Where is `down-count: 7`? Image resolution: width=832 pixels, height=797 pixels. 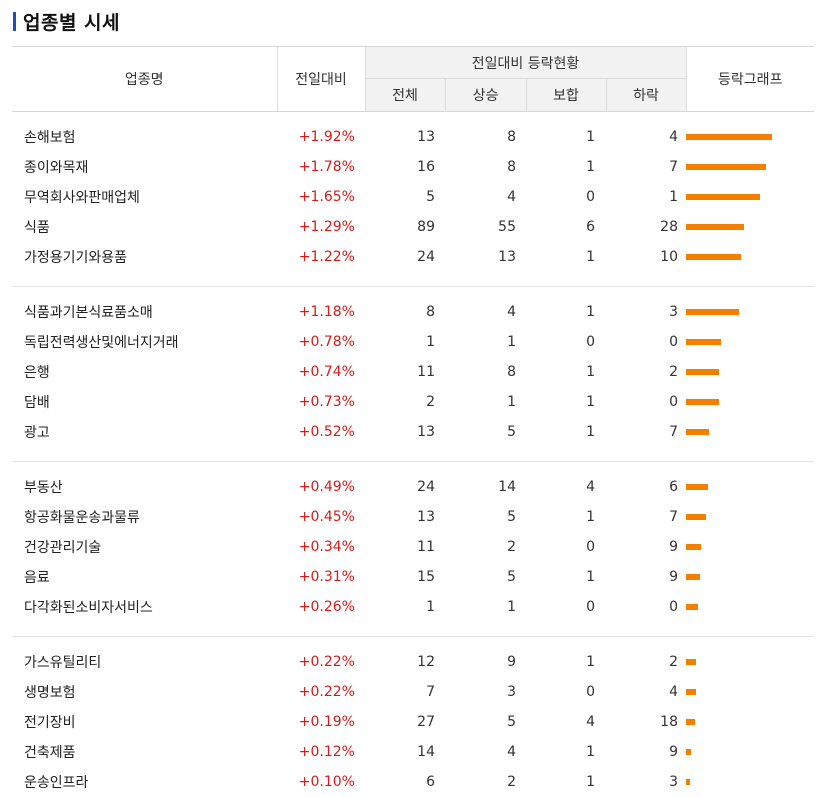
down-count: 7 is located at coordinates (646, 167).